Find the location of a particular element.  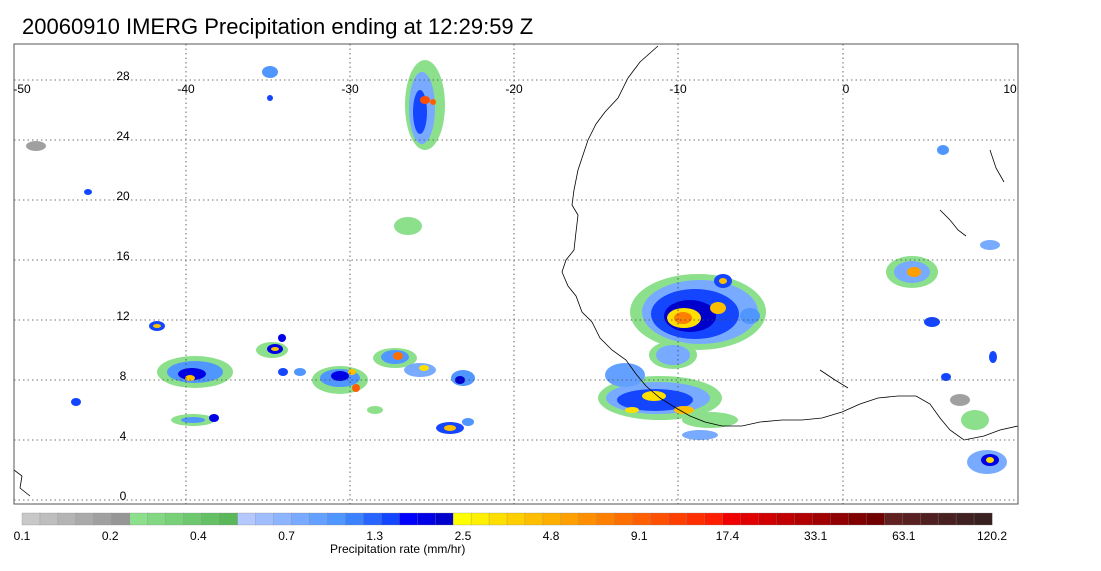

lat-tick-label: 4 is located at coordinates (123, 436).